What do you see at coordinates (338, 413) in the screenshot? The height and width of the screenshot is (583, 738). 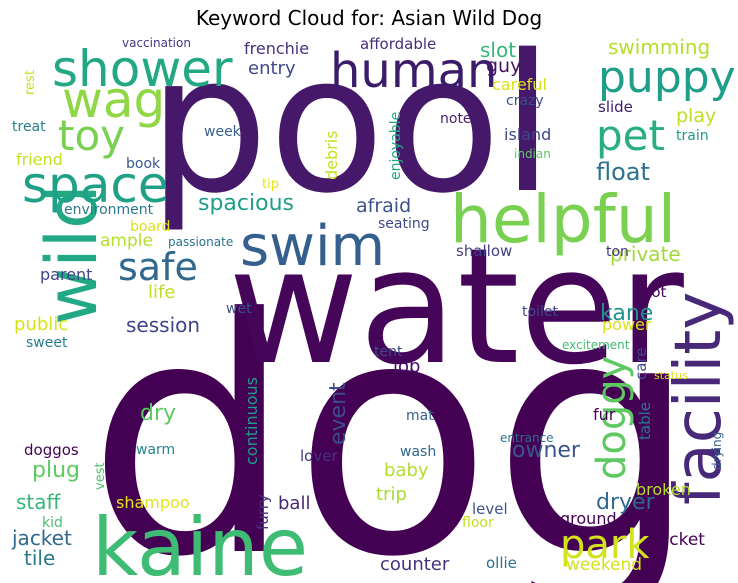 I see `word-event: event` at bounding box center [338, 413].